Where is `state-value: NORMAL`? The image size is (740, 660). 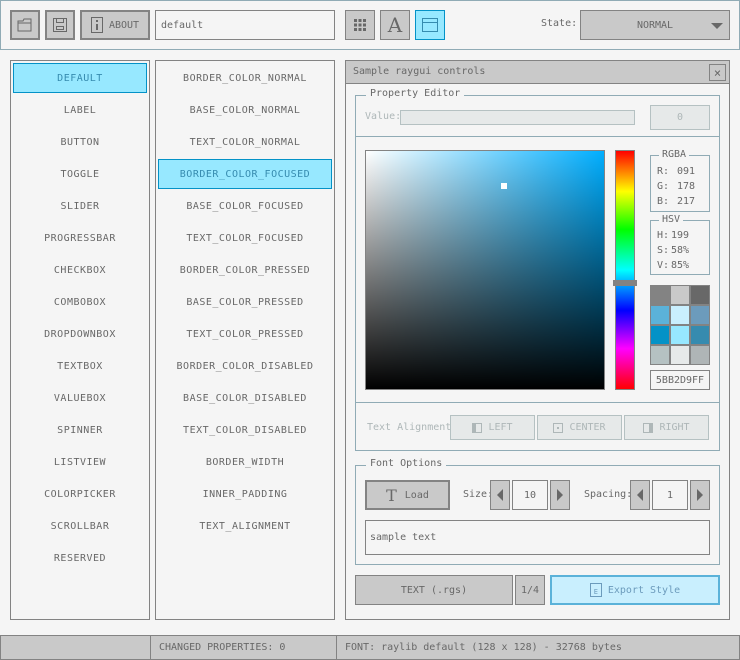 state-value: NORMAL is located at coordinates (655, 25).